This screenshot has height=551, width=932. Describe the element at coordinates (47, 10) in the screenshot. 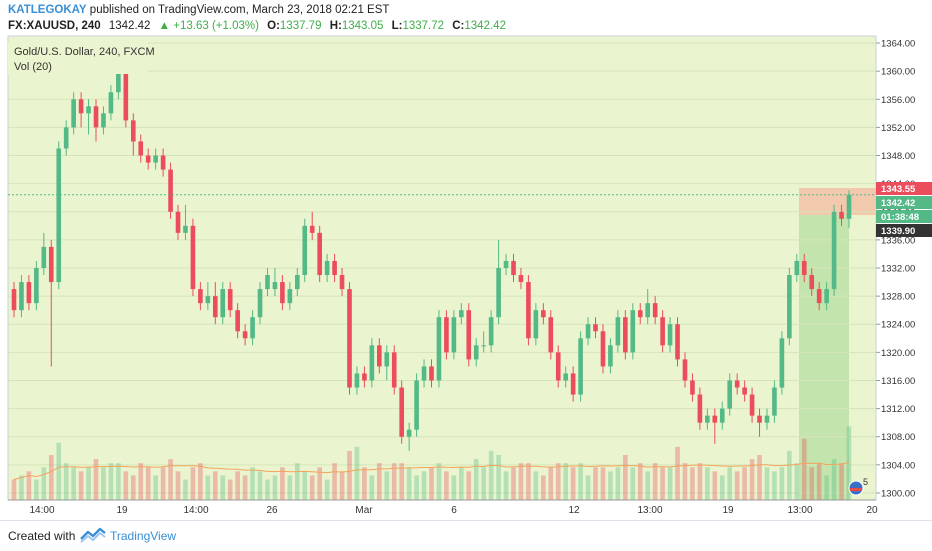

I see `author-link: KATLEGOKAY` at that location.